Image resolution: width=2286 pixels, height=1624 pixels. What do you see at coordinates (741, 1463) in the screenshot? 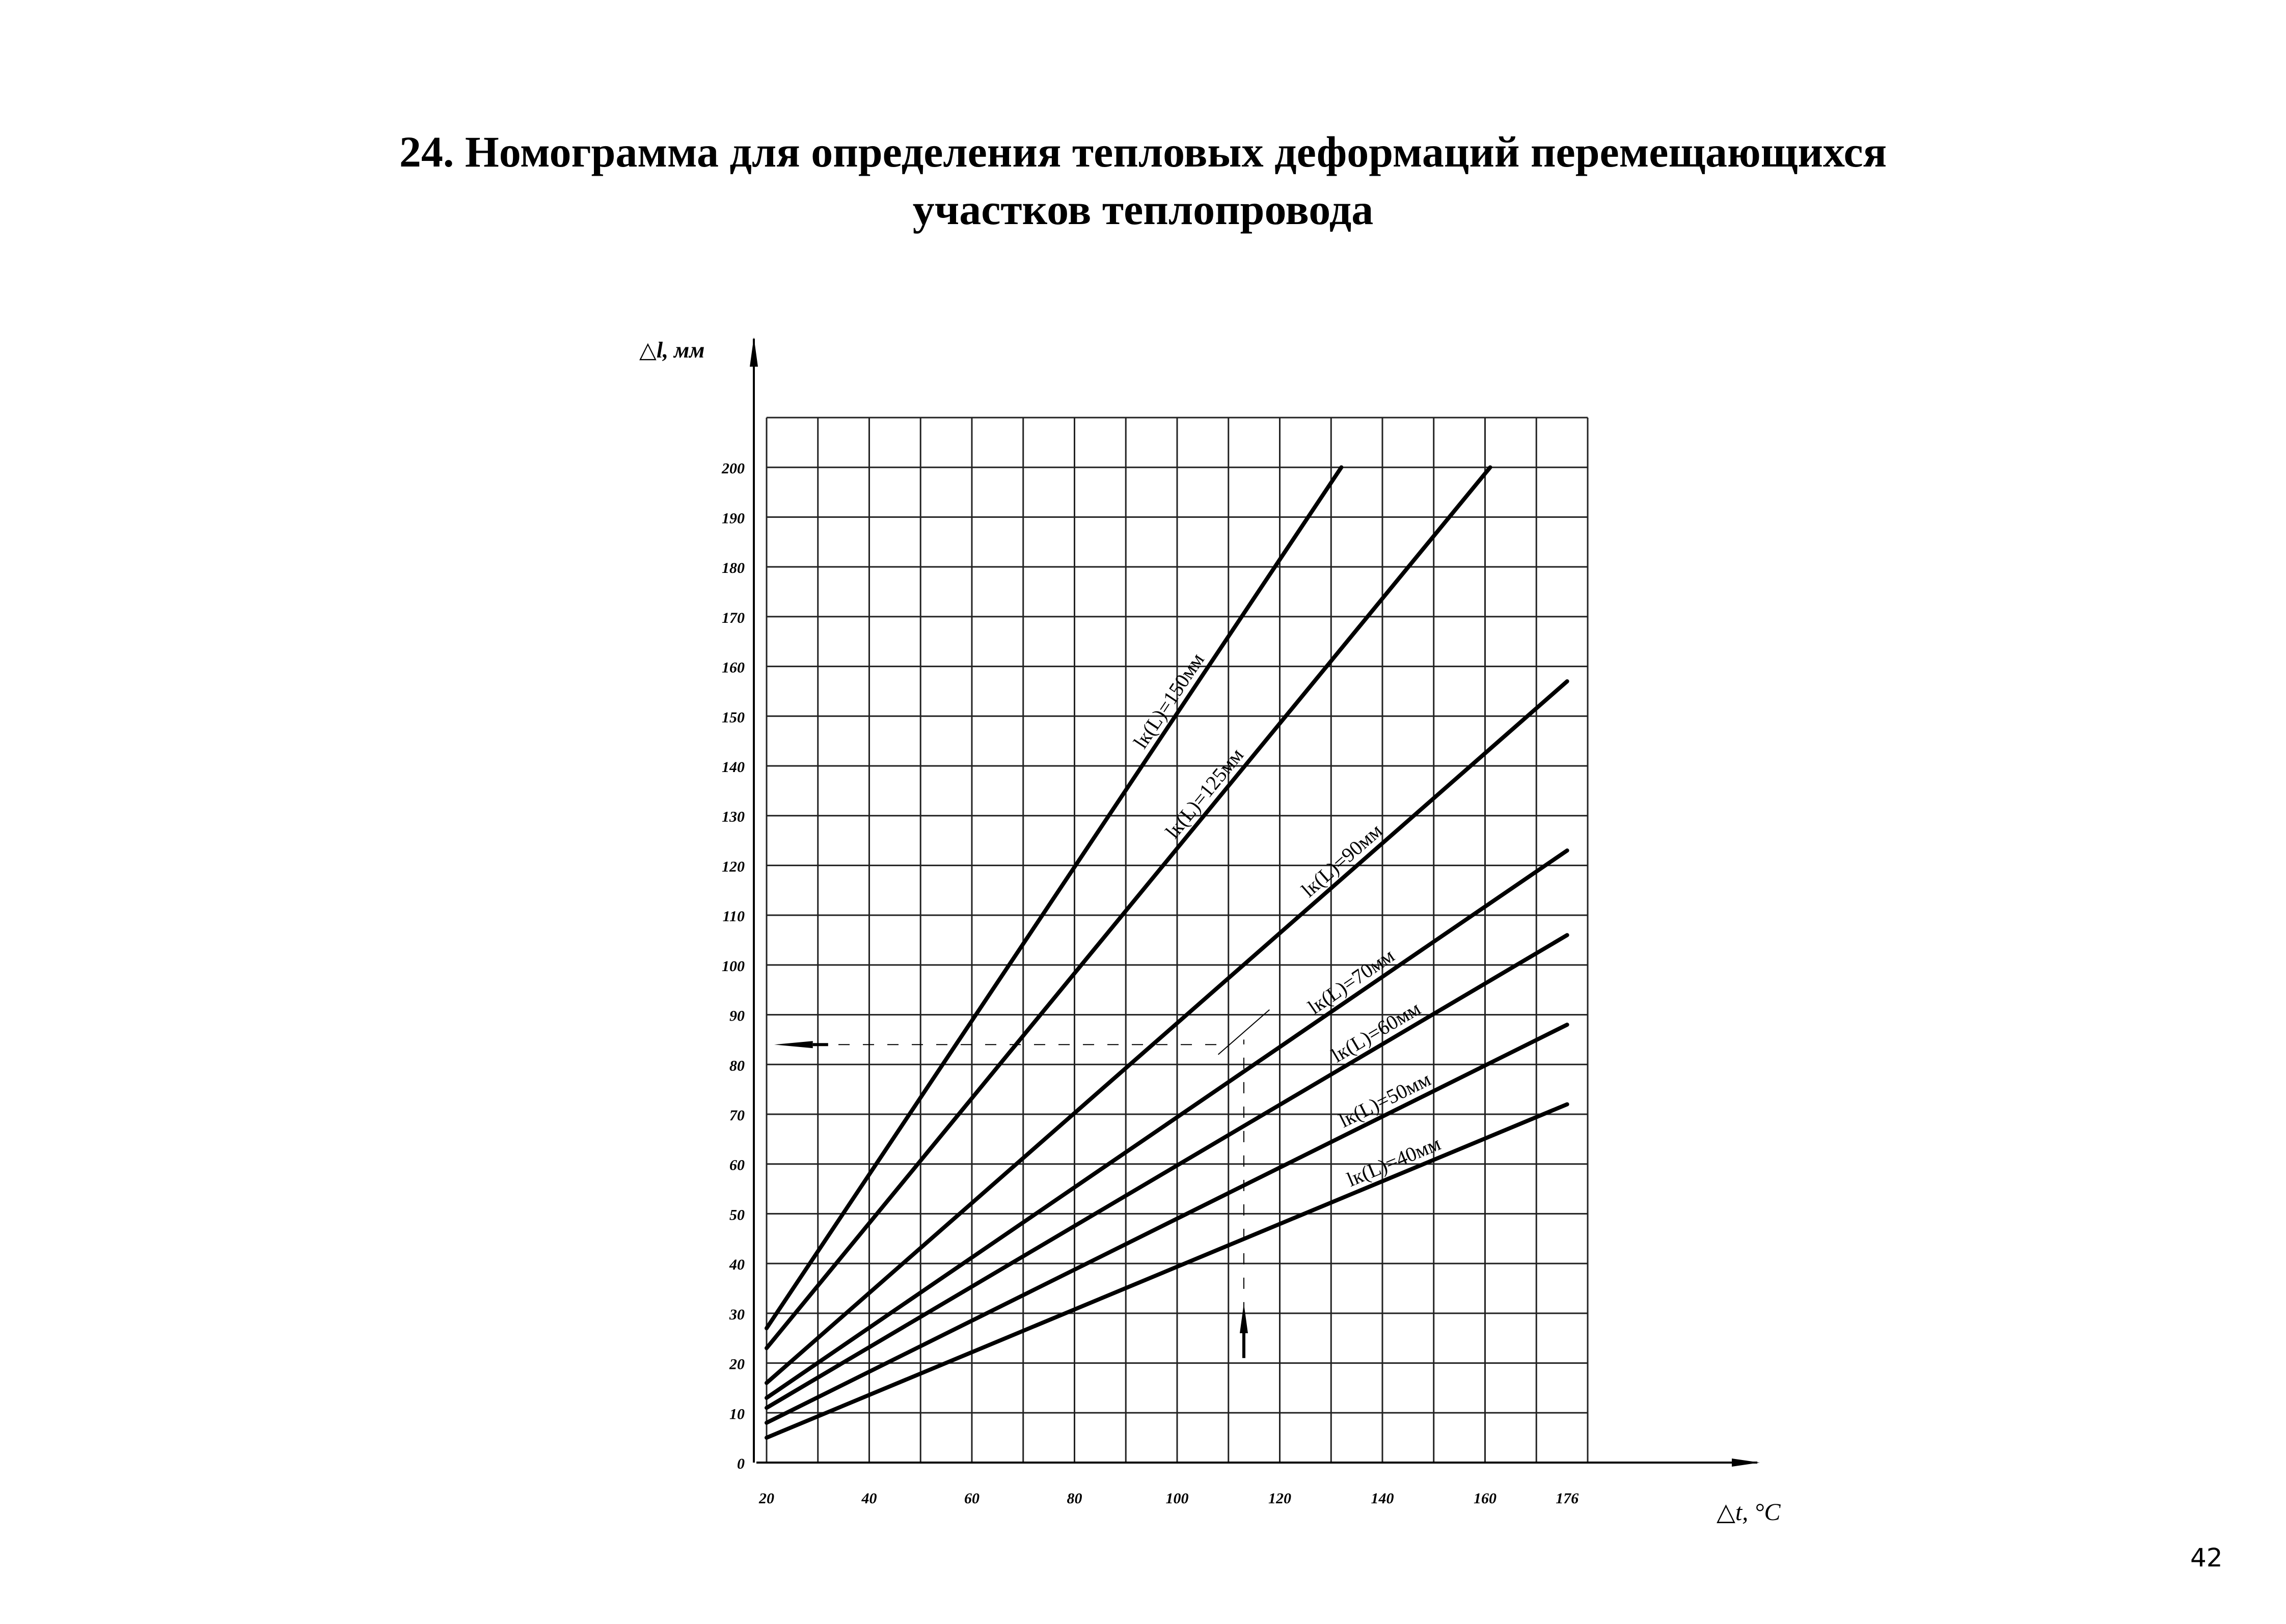
I see `y-tick-label: 0` at bounding box center [741, 1463].